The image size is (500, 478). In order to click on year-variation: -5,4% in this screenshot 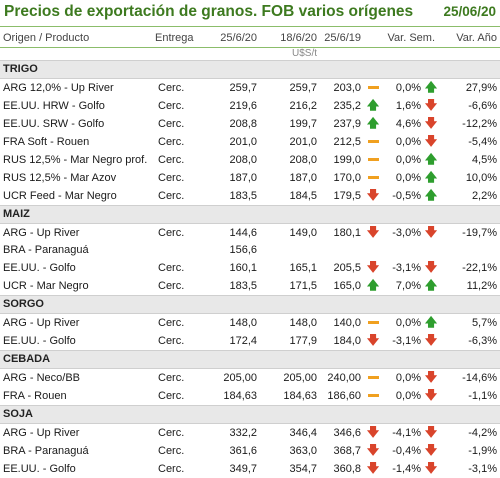, I will do `click(483, 141)`.